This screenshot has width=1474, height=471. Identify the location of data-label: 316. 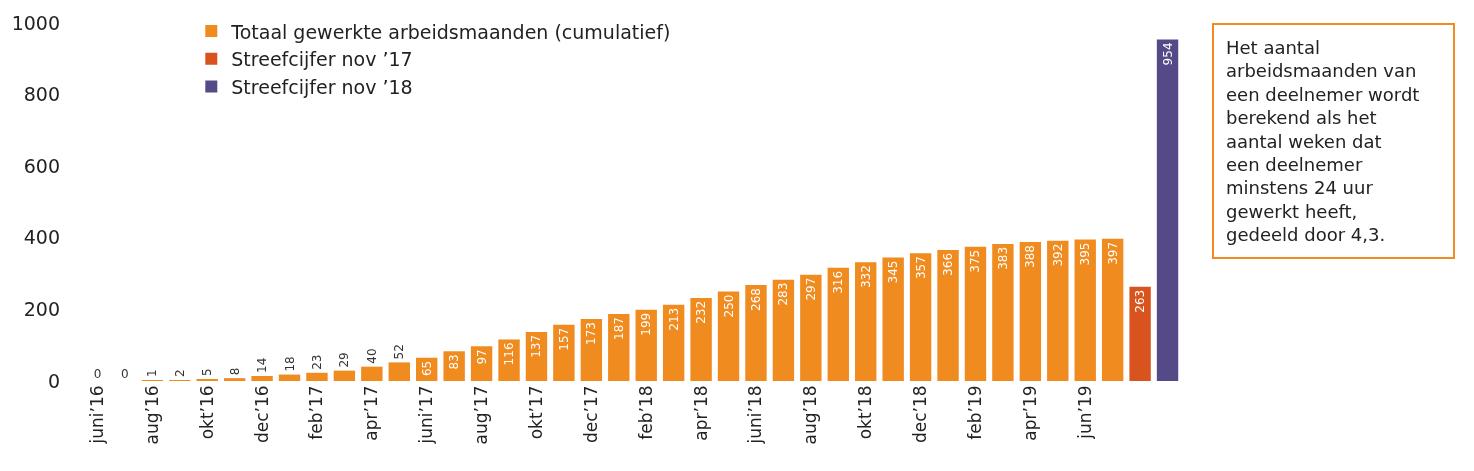
(838, 282).